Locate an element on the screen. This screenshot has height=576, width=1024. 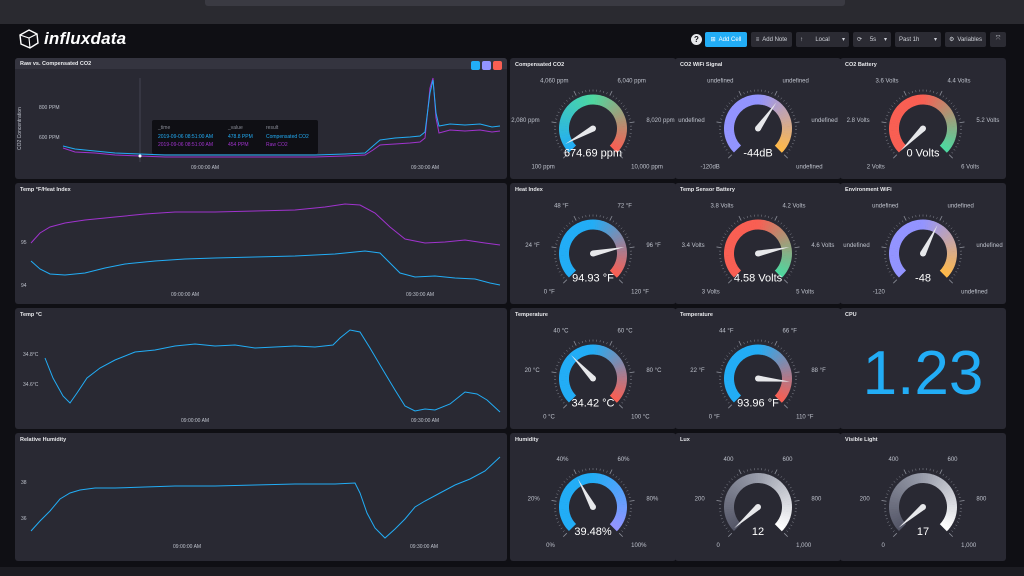
chevron-down-icon: ▾ is located at coordinates (935, 40).